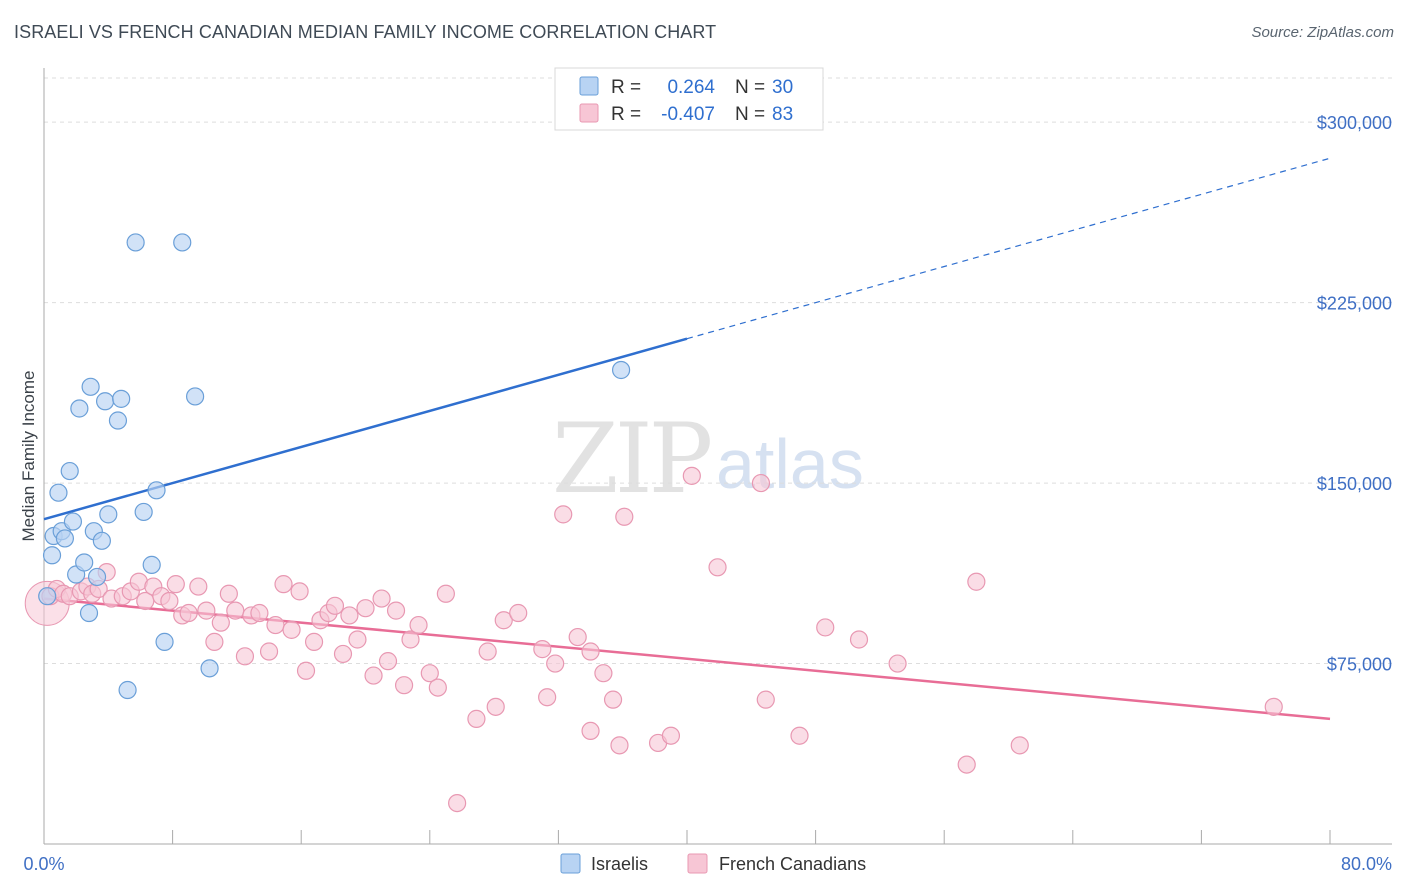 This screenshot has height=892, width=1406. I want to click on legend-n-label-israelis: N =, so click(750, 87).